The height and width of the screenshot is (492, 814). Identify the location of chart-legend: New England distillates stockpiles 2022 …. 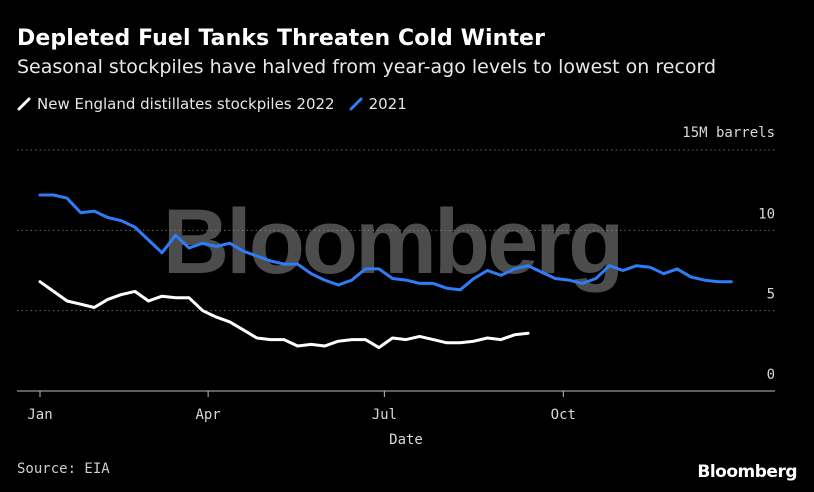
(219, 104).